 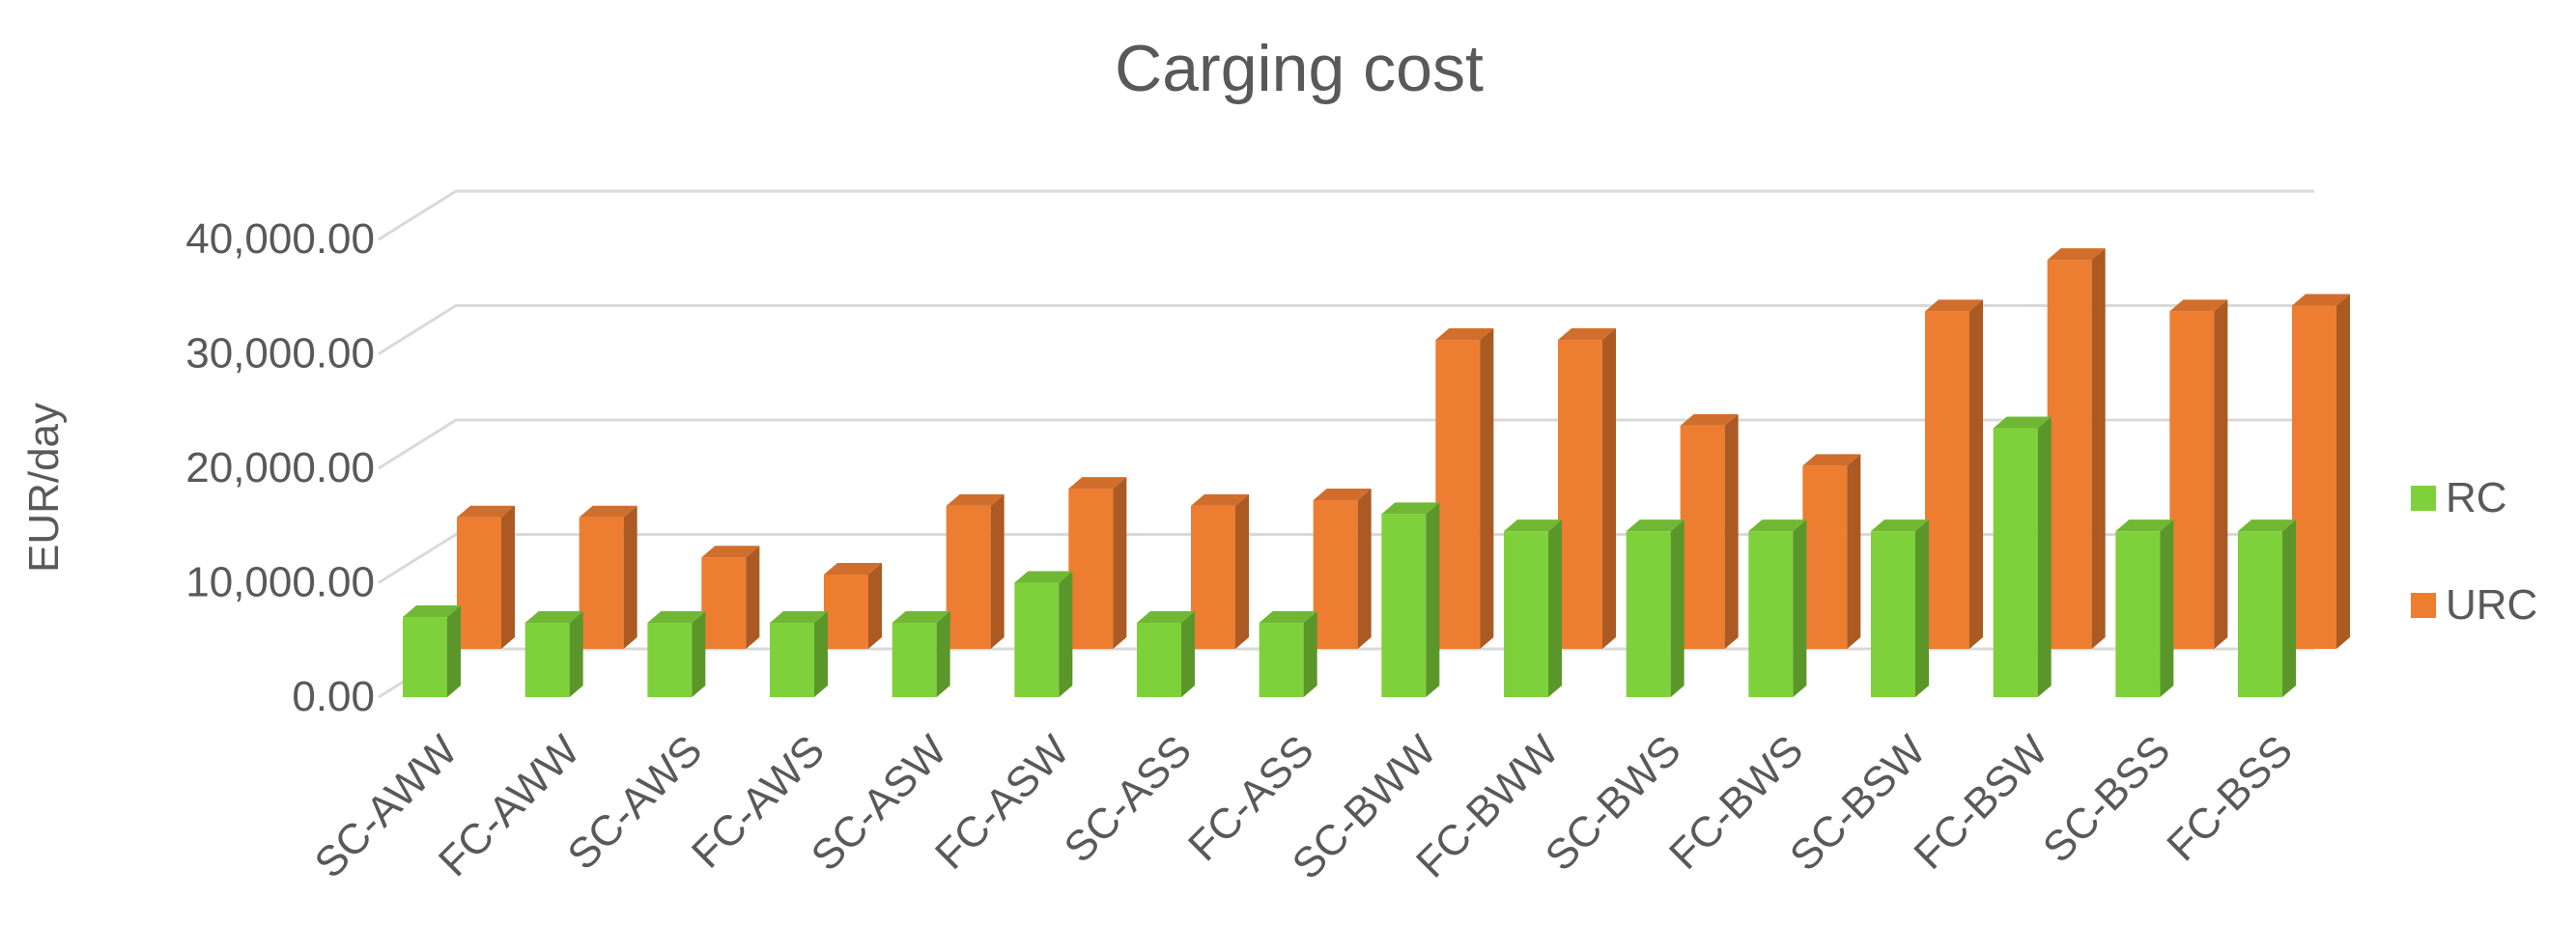 I want to click on bar-rc-sc-bsw-front, so click(x=1893, y=614).